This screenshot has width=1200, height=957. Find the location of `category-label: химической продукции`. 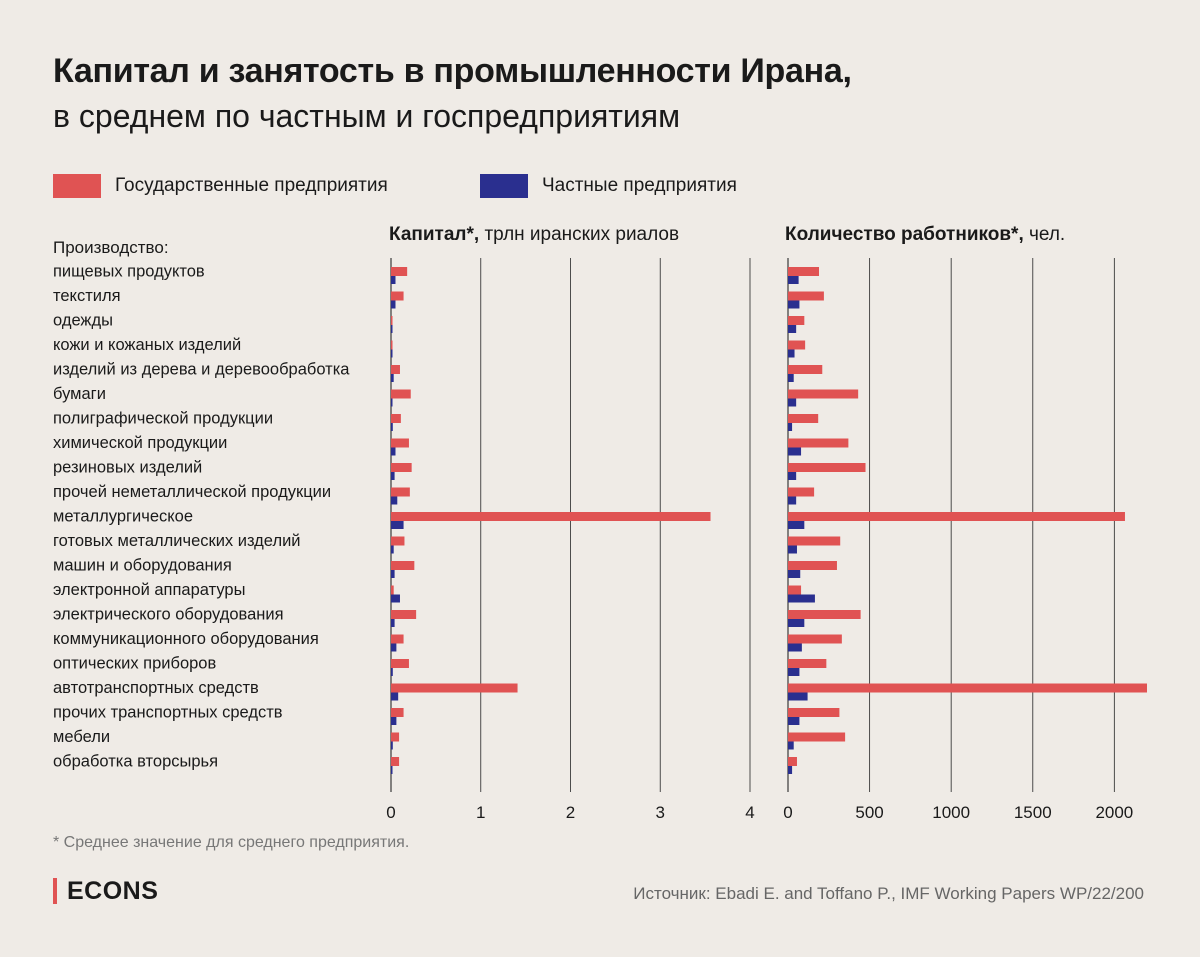

category-label: химической продукции is located at coordinates (140, 443).